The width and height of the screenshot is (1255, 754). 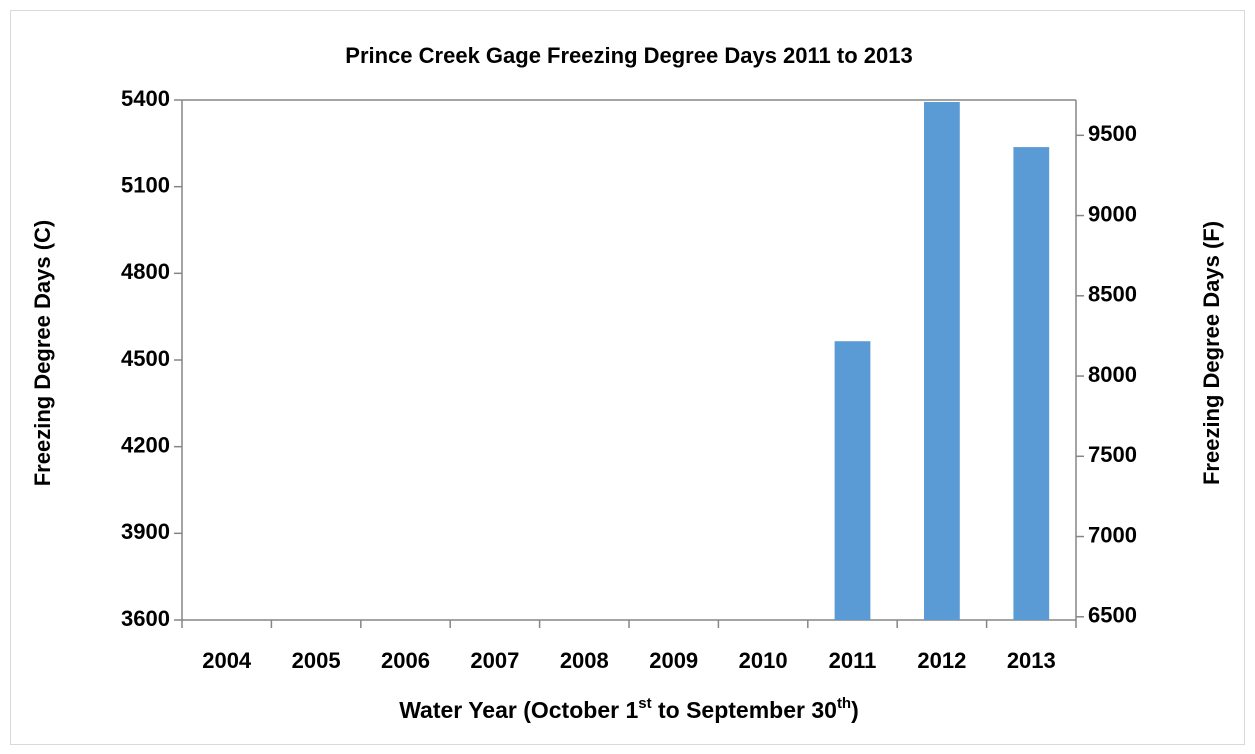 I want to click on y-tick-label: 5100, so click(x=145, y=184).